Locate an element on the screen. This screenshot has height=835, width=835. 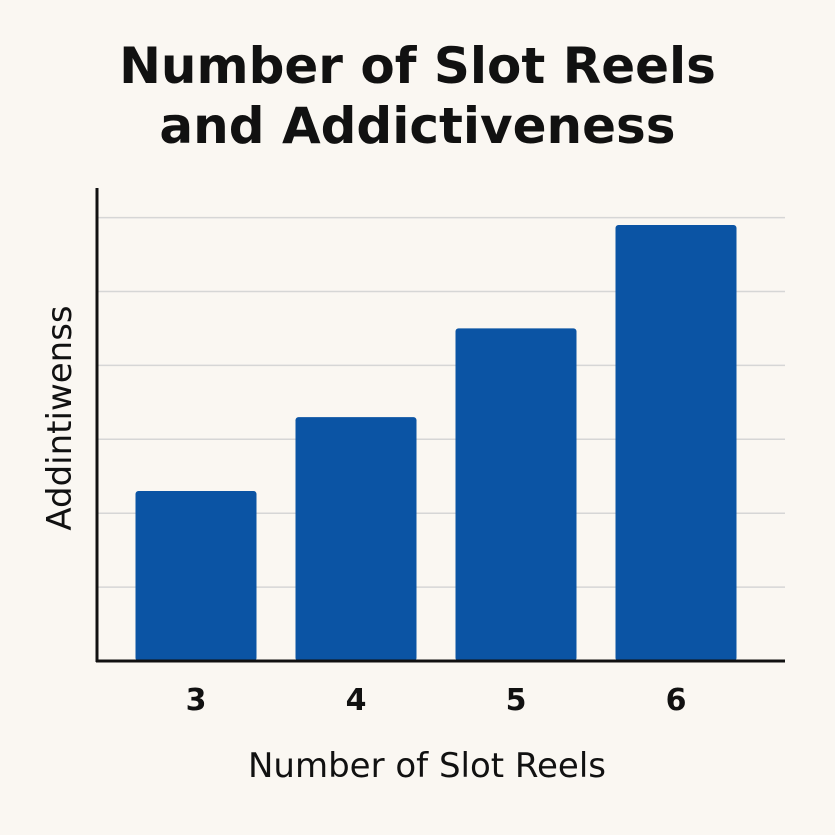
chart-title: Number of Slot Reels and Addictiveness is located at coordinates (417, 96).